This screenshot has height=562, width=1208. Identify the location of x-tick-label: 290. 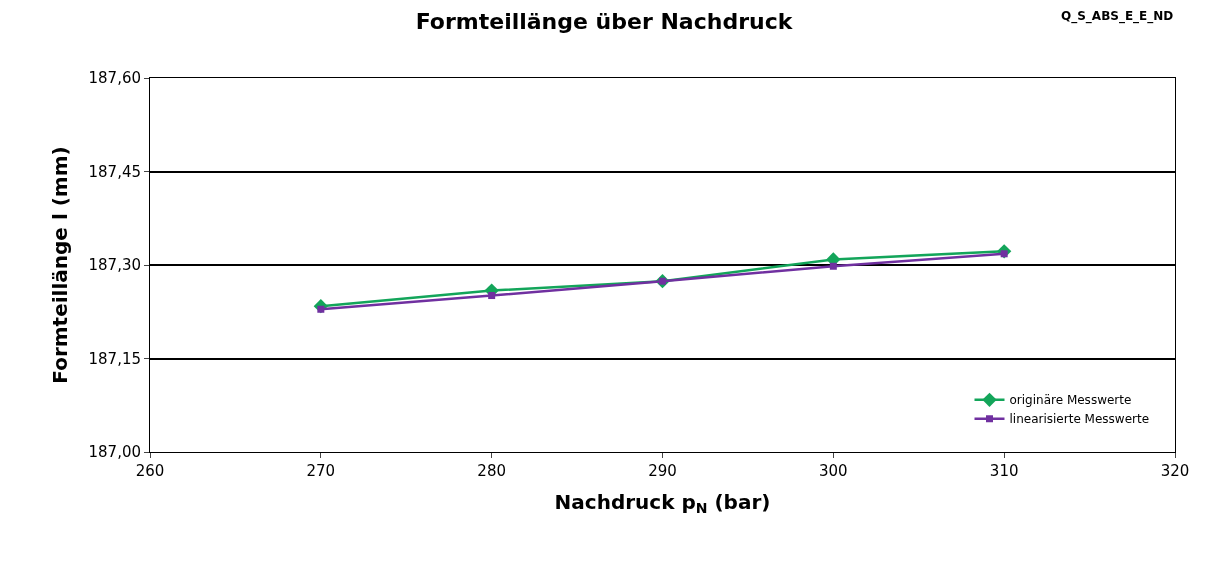
(662, 471).